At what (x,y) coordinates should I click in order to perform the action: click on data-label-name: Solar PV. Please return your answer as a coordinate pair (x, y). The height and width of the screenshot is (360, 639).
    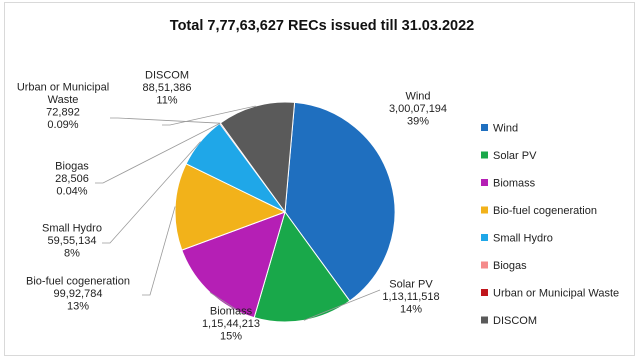
    Looking at the image, I should click on (411, 285).